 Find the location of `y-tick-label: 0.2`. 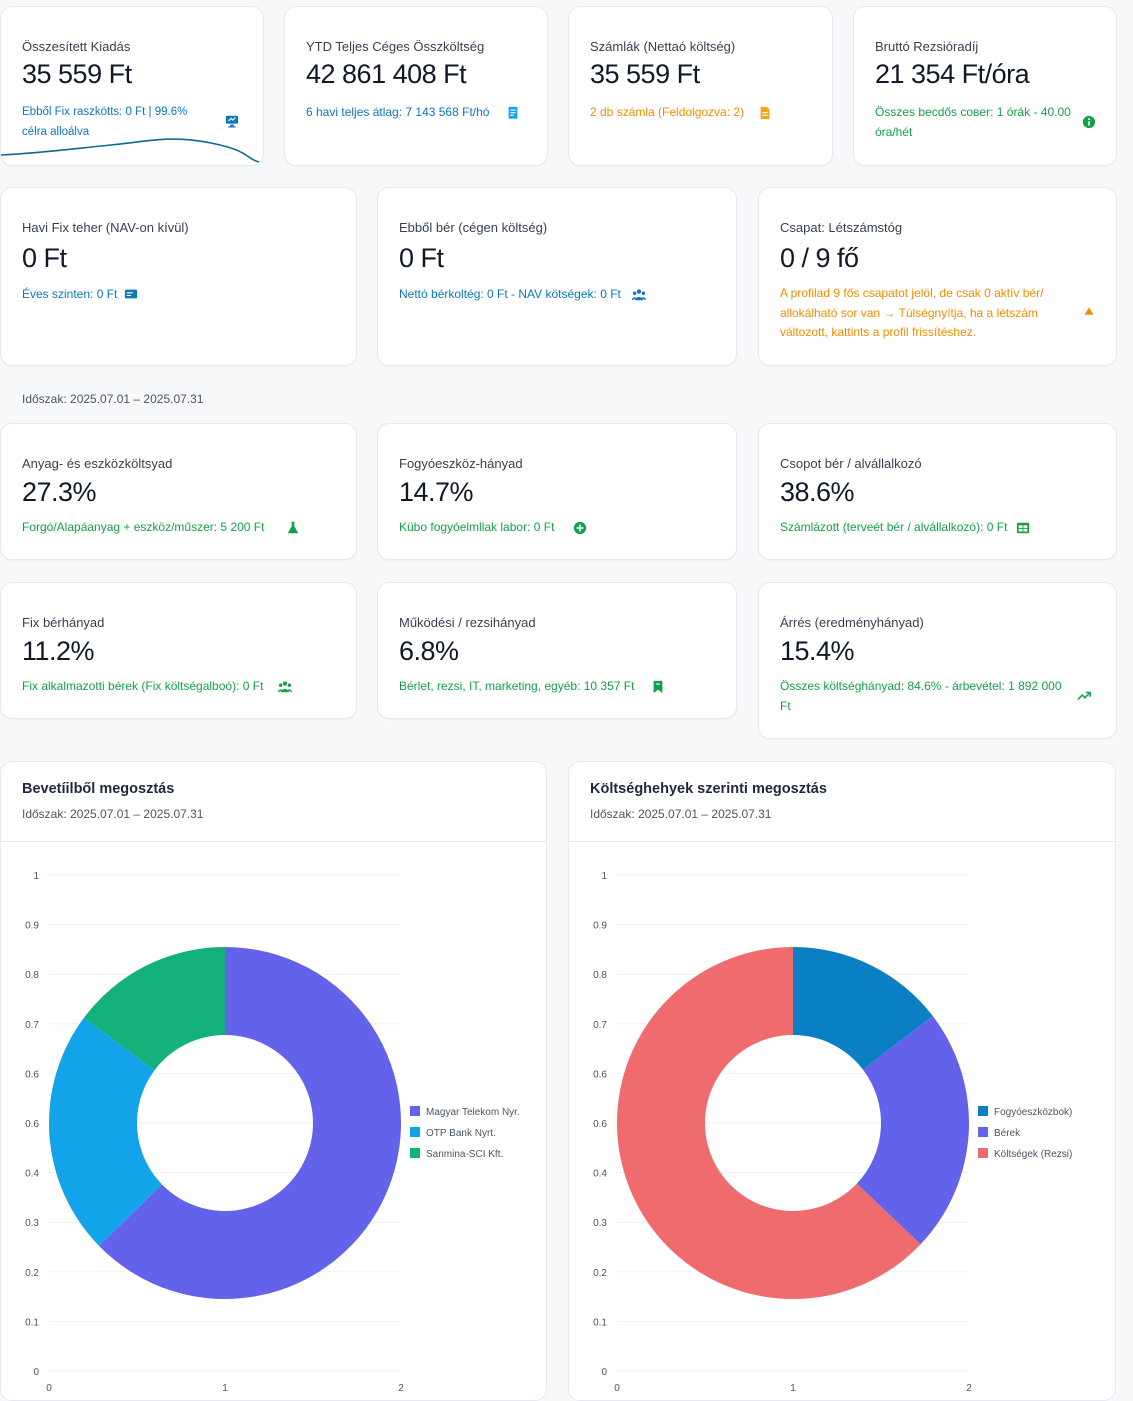

y-tick-label: 0.2 is located at coordinates (600, 1273).